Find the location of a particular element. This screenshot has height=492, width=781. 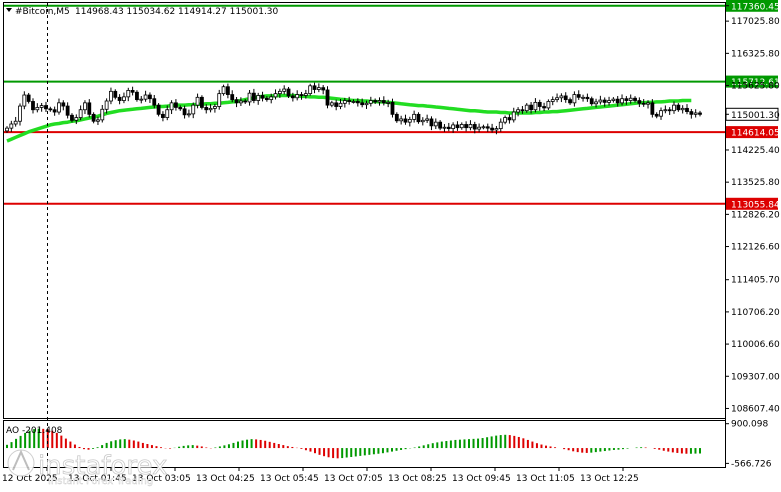

ao-tick-label: -566.726 is located at coordinates (751, 464).